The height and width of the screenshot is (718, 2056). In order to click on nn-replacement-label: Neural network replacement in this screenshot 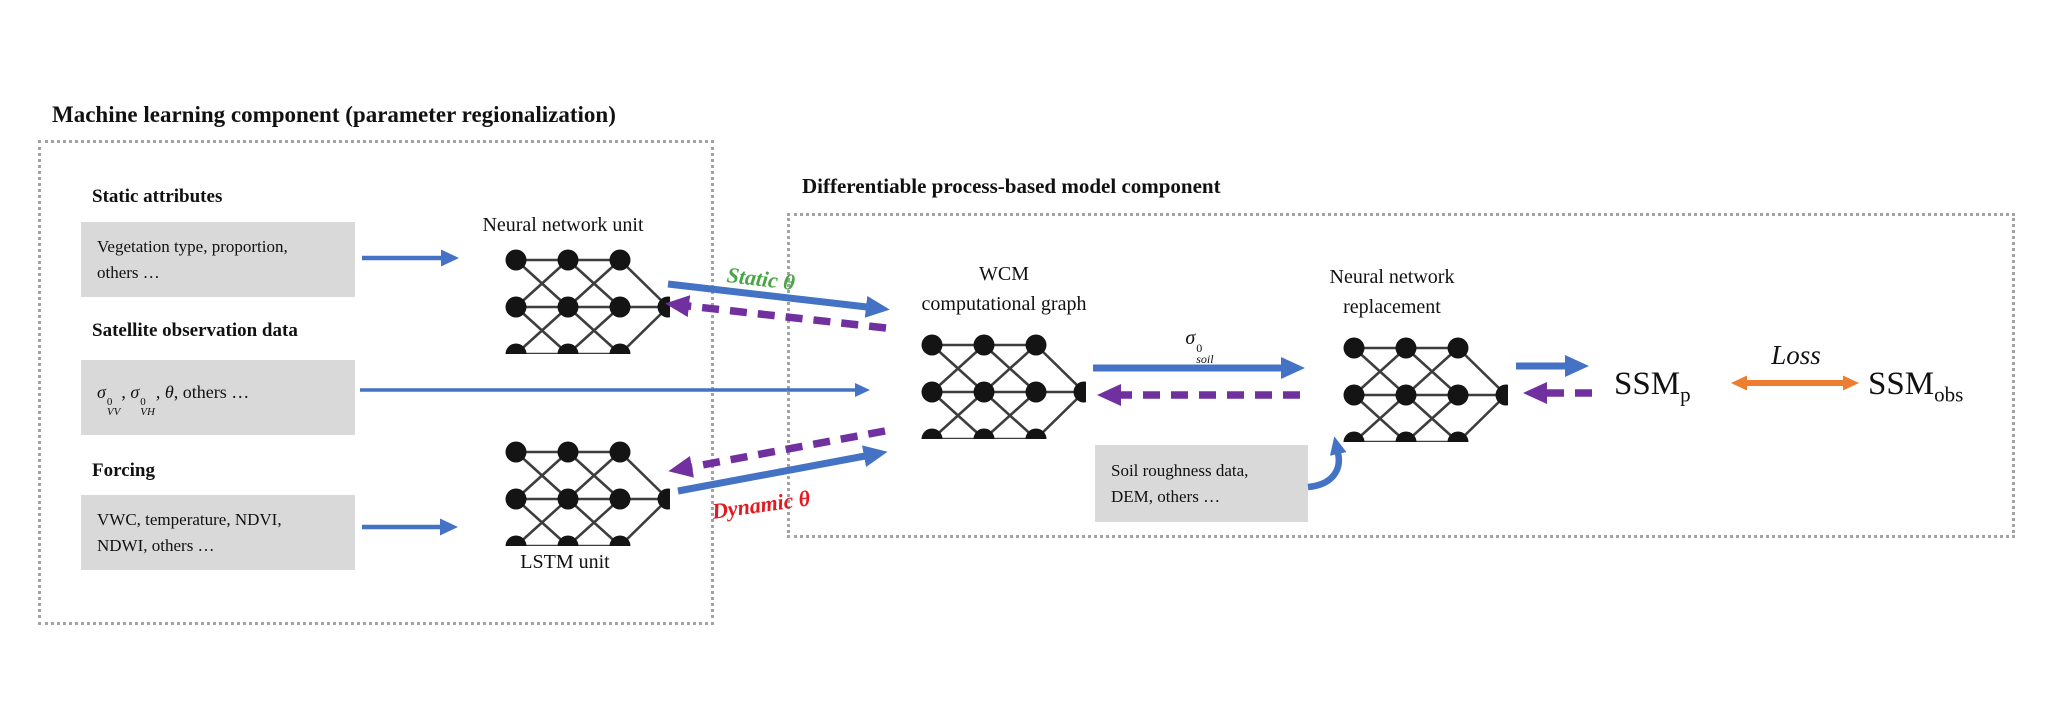, I will do `click(1392, 292)`.